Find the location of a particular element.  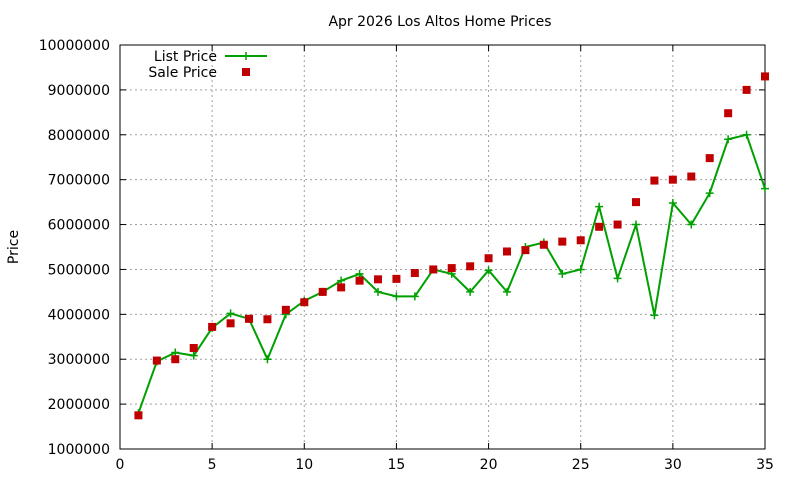

y-tick-label: 1000000 is located at coordinates (79, 450).